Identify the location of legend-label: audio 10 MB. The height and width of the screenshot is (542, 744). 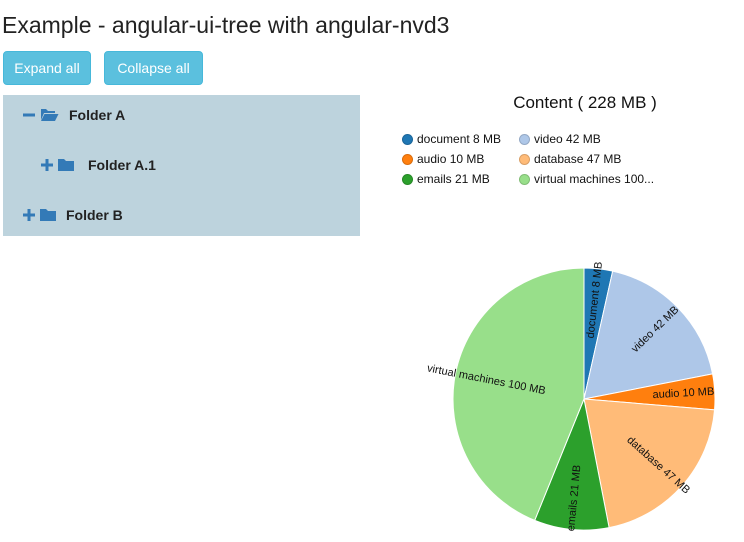
(451, 159).